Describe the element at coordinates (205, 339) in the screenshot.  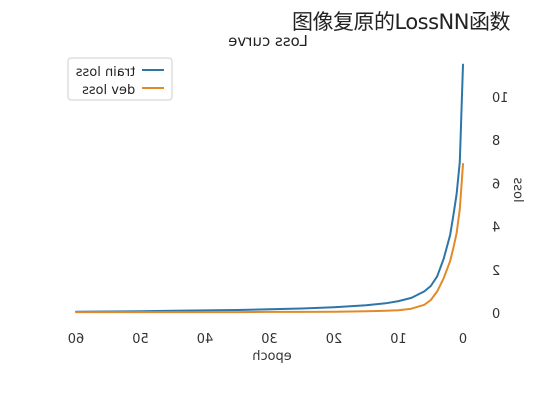
I see `x-tick-label: 40` at that location.